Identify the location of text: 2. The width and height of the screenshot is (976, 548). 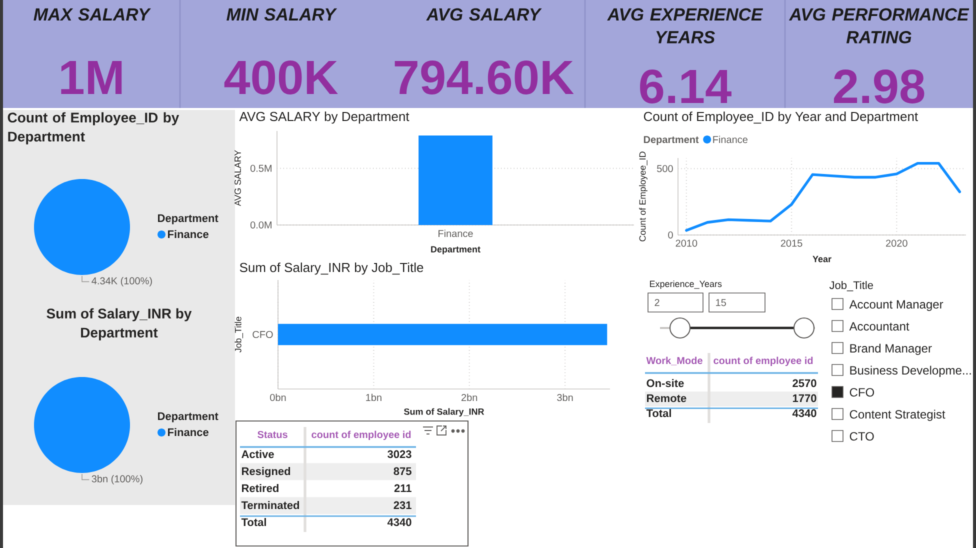
(657, 302).